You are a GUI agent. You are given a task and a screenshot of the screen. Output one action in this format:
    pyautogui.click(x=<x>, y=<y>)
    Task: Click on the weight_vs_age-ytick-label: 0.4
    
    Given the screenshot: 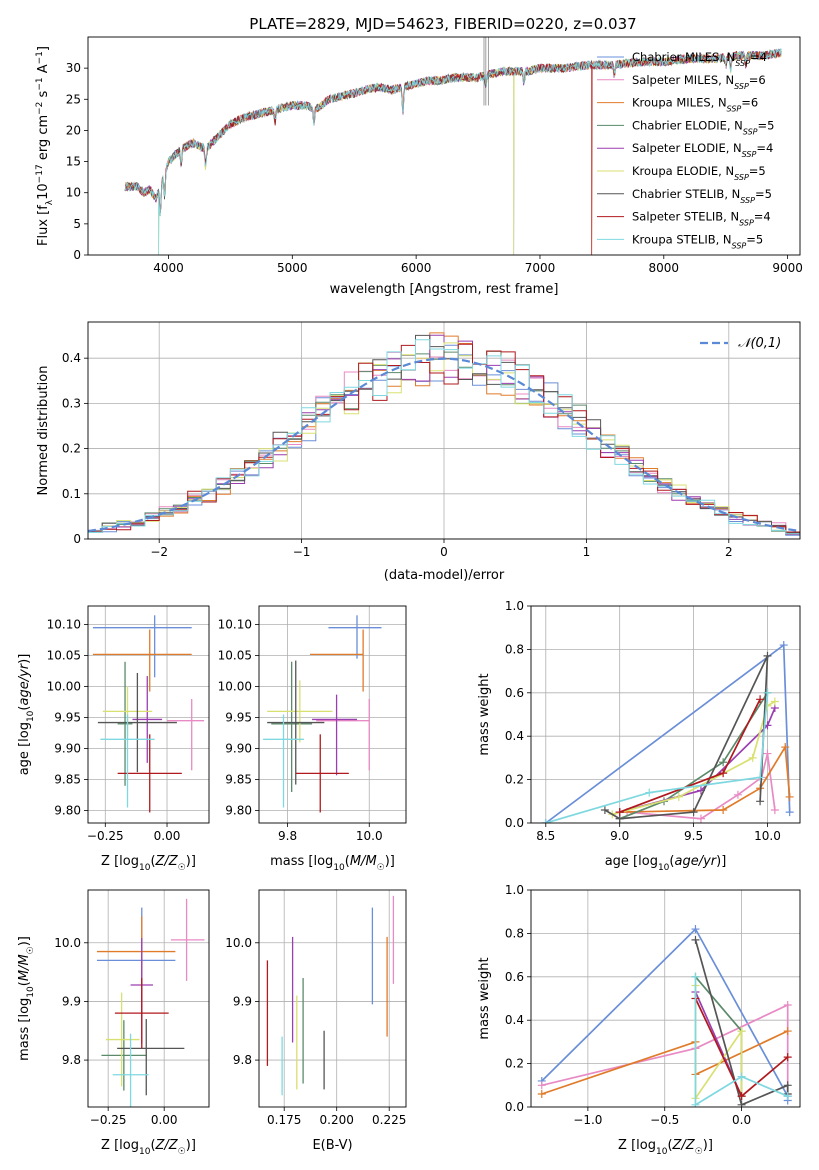 What is the action you would take?
    pyautogui.click(x=514, y=736)
    